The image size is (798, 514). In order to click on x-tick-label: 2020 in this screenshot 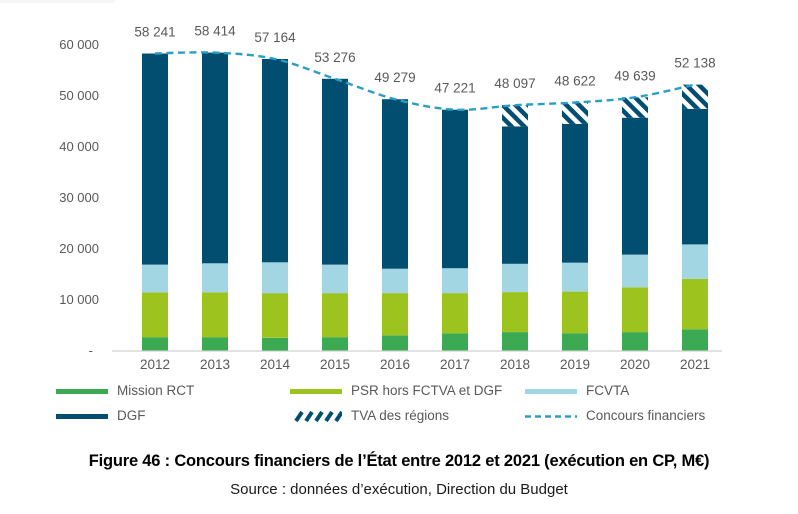, I will do `click(635, 364)`.